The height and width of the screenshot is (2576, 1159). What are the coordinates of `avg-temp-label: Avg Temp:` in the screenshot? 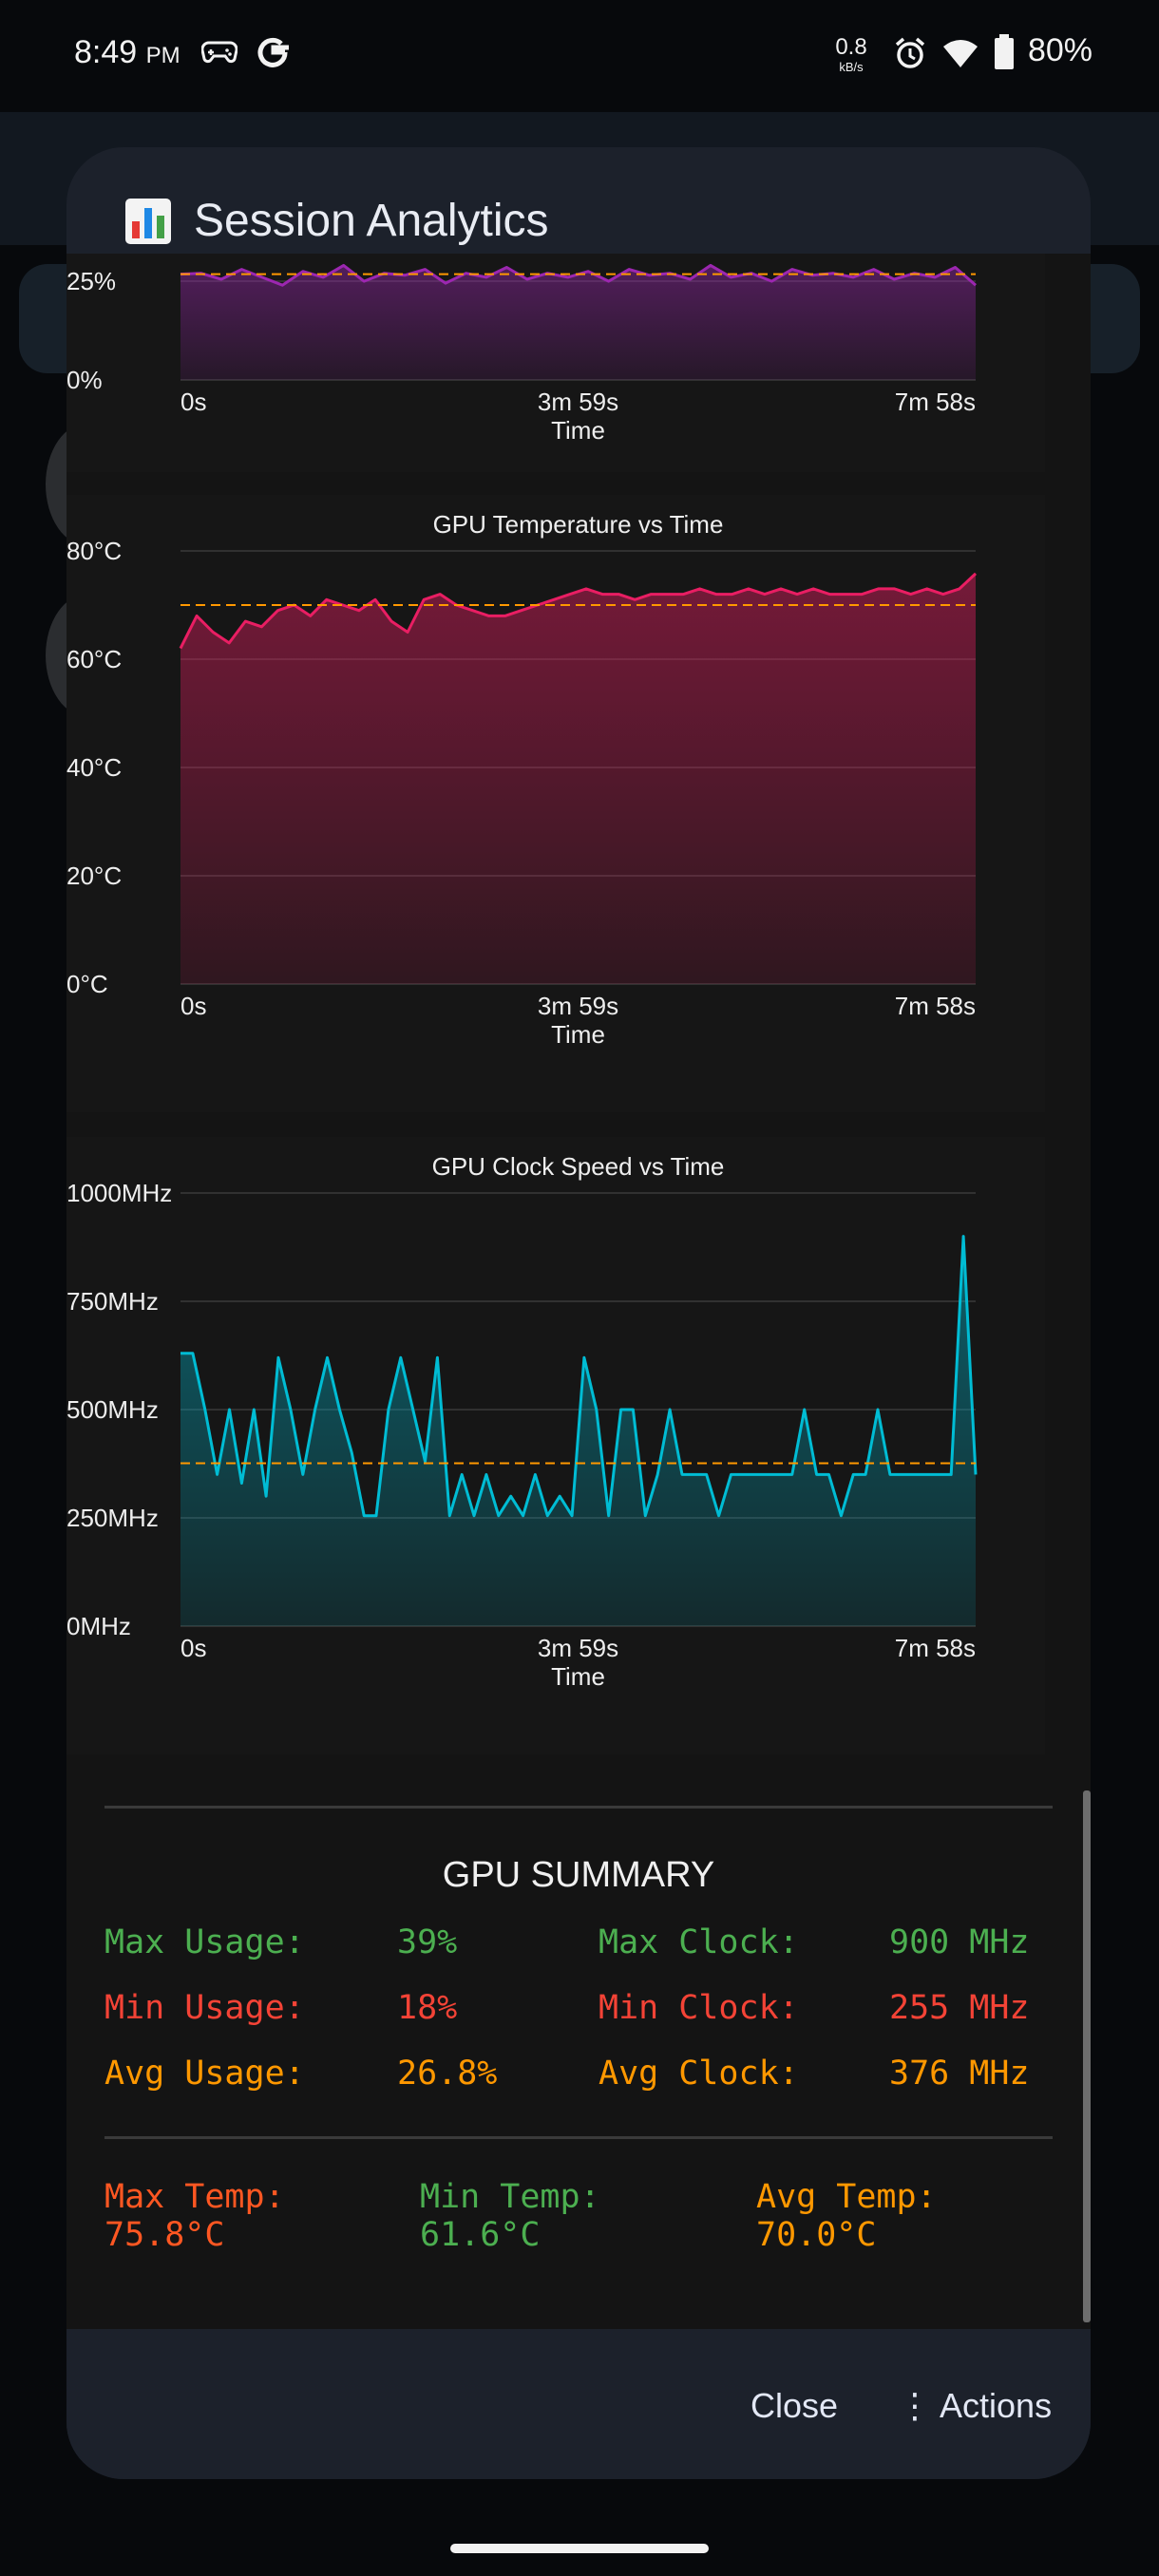 It's located at (846, 2197).